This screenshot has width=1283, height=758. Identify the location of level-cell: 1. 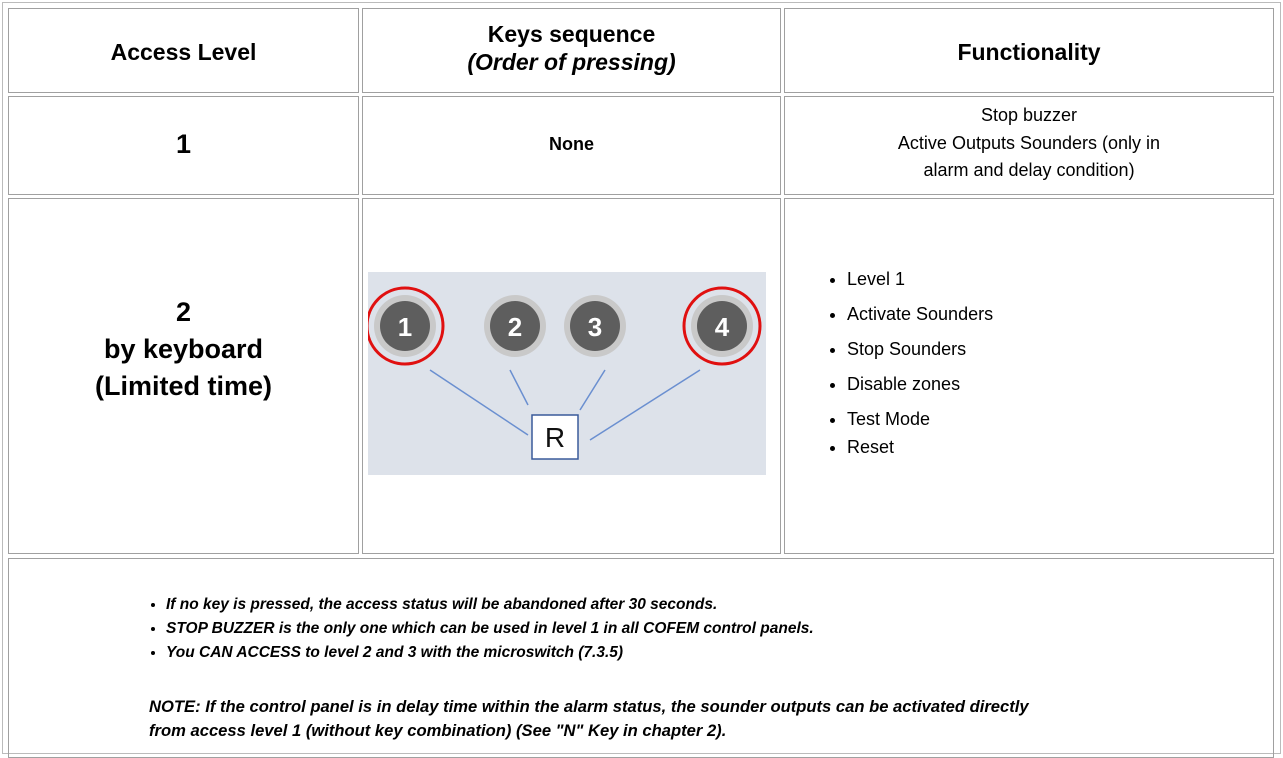
(183, 145).